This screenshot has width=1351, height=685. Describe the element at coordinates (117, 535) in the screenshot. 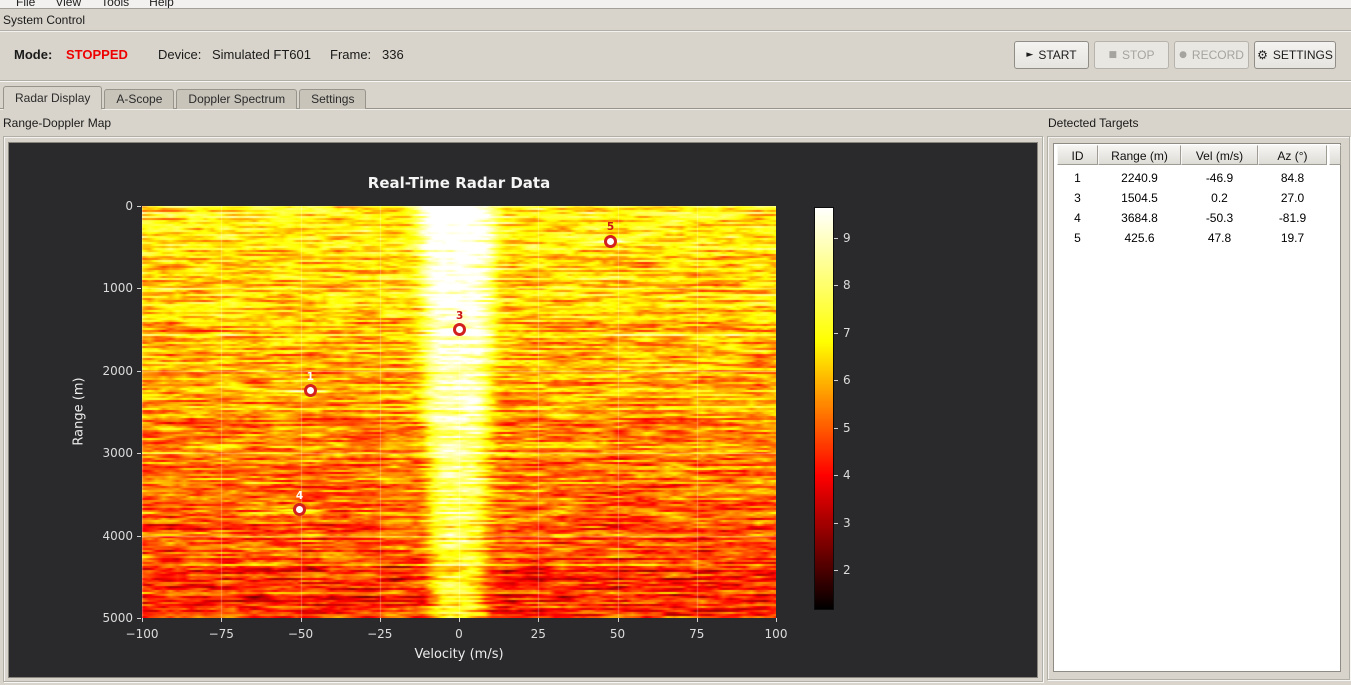

I see `y-tick-label: 4000` at that location.